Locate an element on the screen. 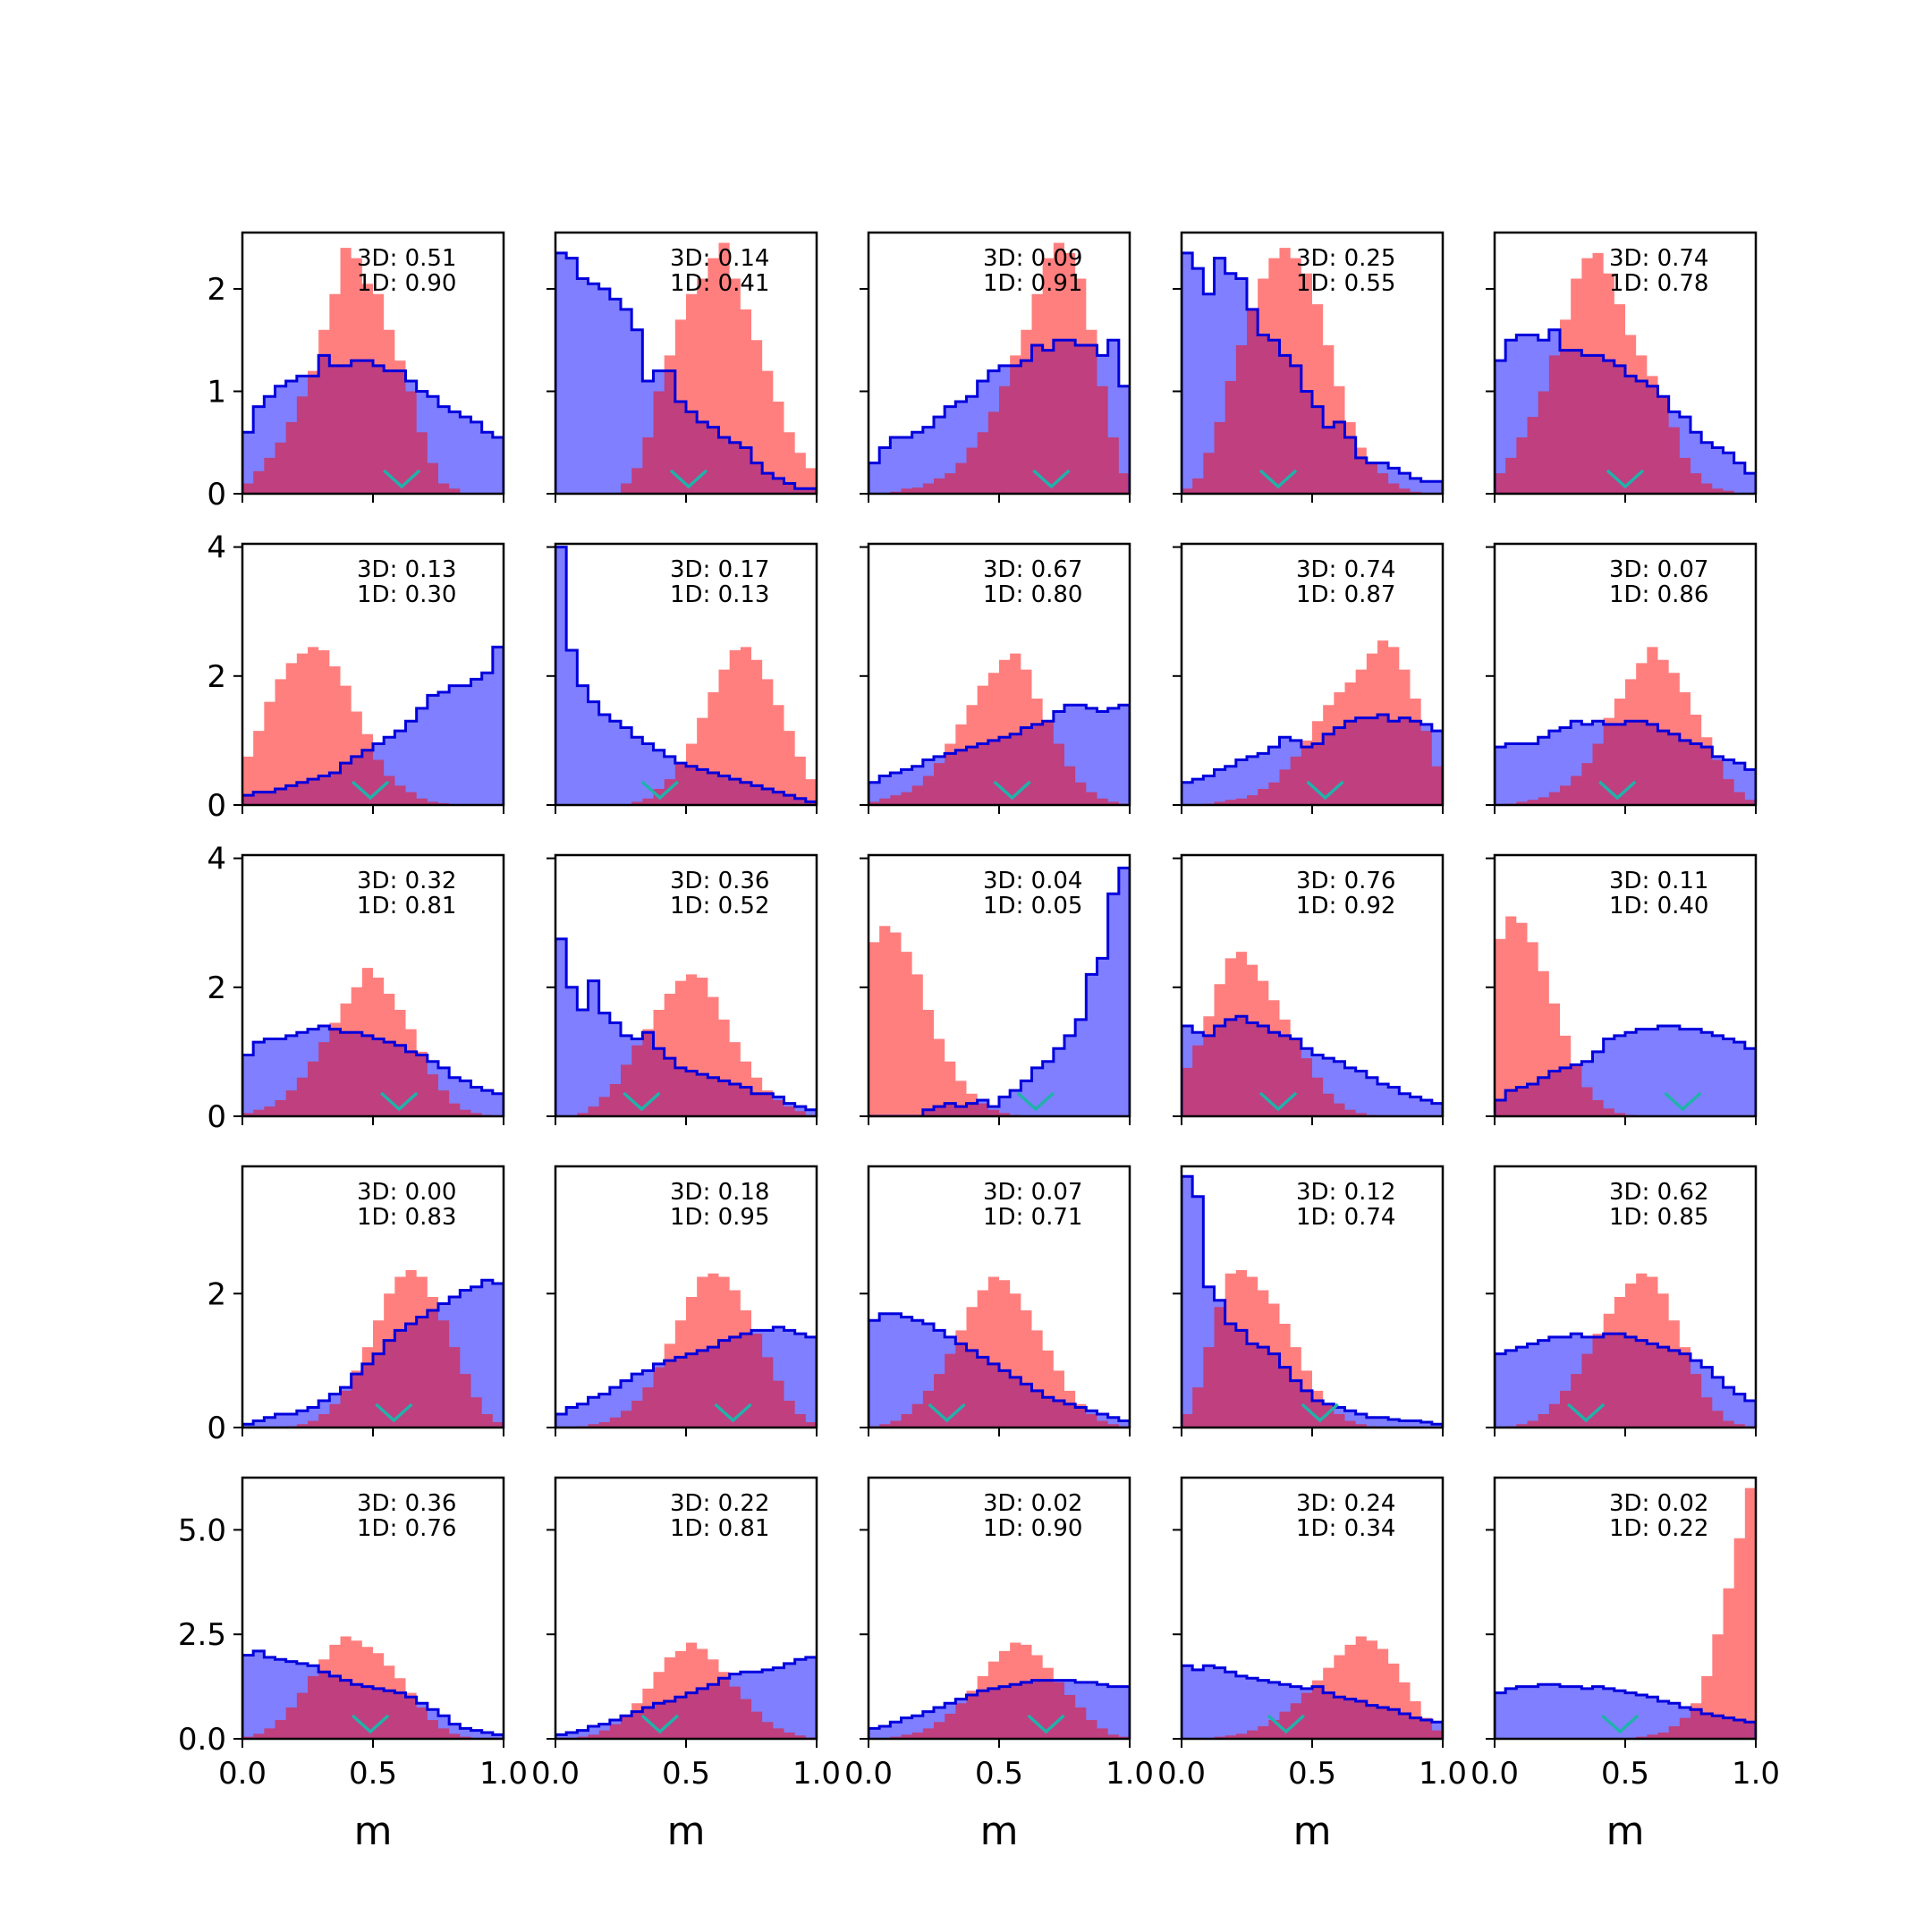 This screenshot has width=1932, height=1932. label-1d: 1D: 0.52 is located at coordinates (719, 906).